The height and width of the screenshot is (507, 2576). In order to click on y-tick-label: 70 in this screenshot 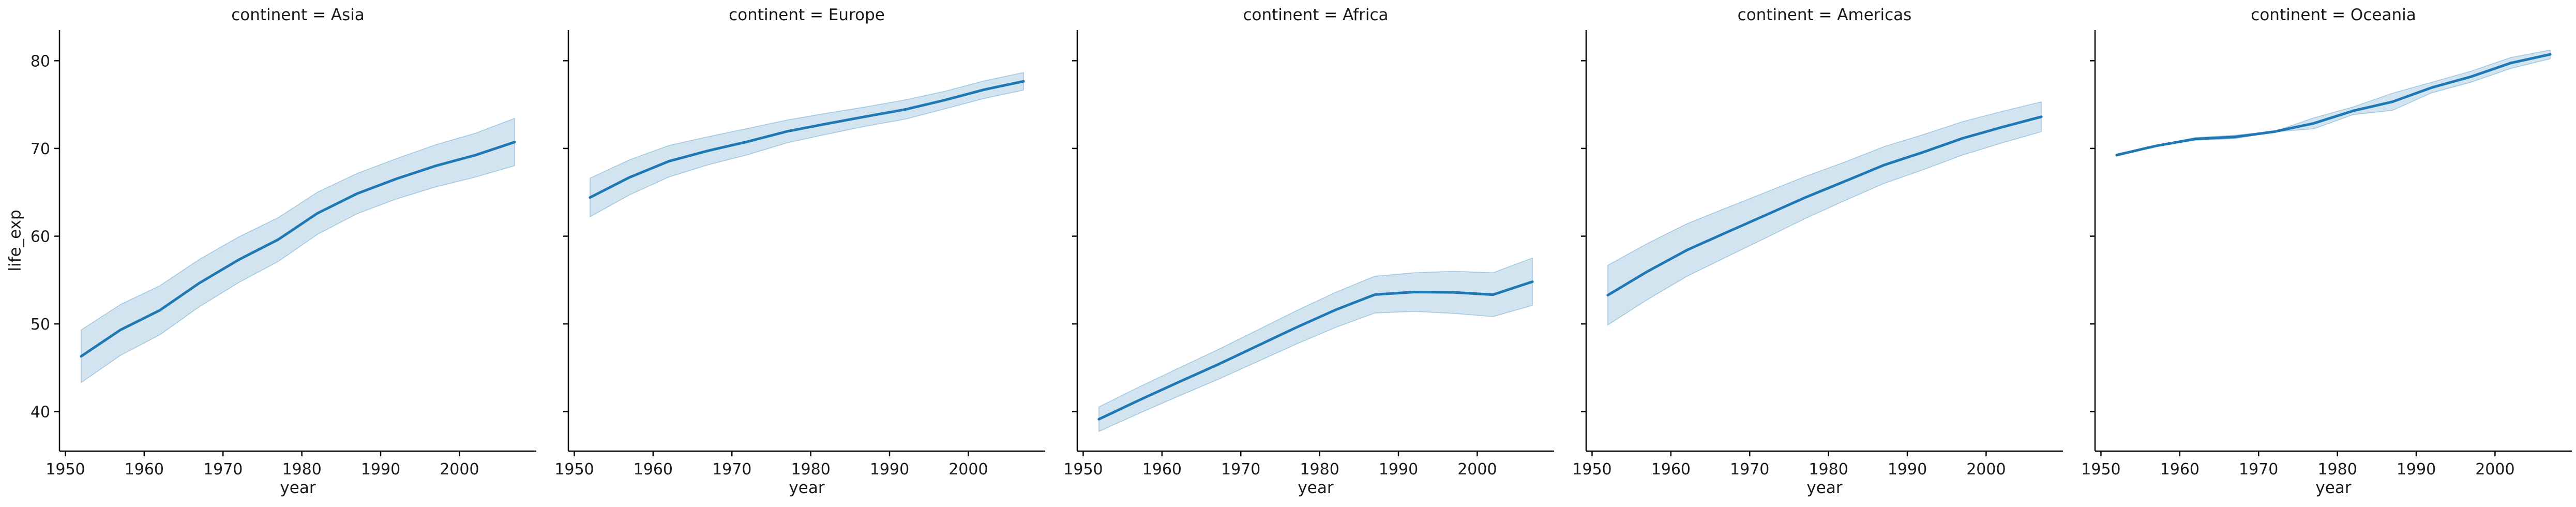, I will do `click(40, 149)`.